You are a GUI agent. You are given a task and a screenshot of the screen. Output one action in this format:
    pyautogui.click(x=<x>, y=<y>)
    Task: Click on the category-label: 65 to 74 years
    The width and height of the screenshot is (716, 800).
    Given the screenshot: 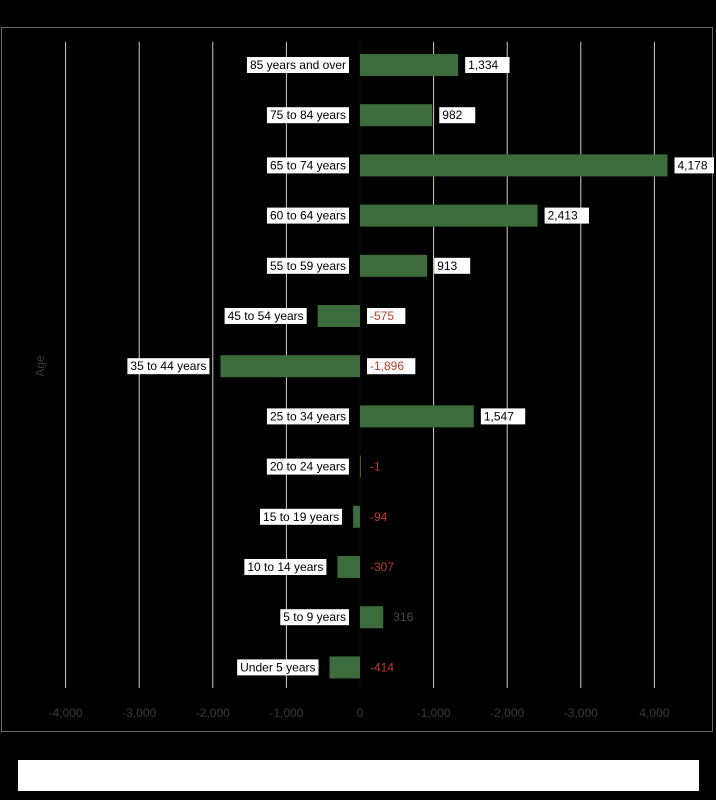 What is the action you would take?
    pyautogui.click(x=307, y=165)
    